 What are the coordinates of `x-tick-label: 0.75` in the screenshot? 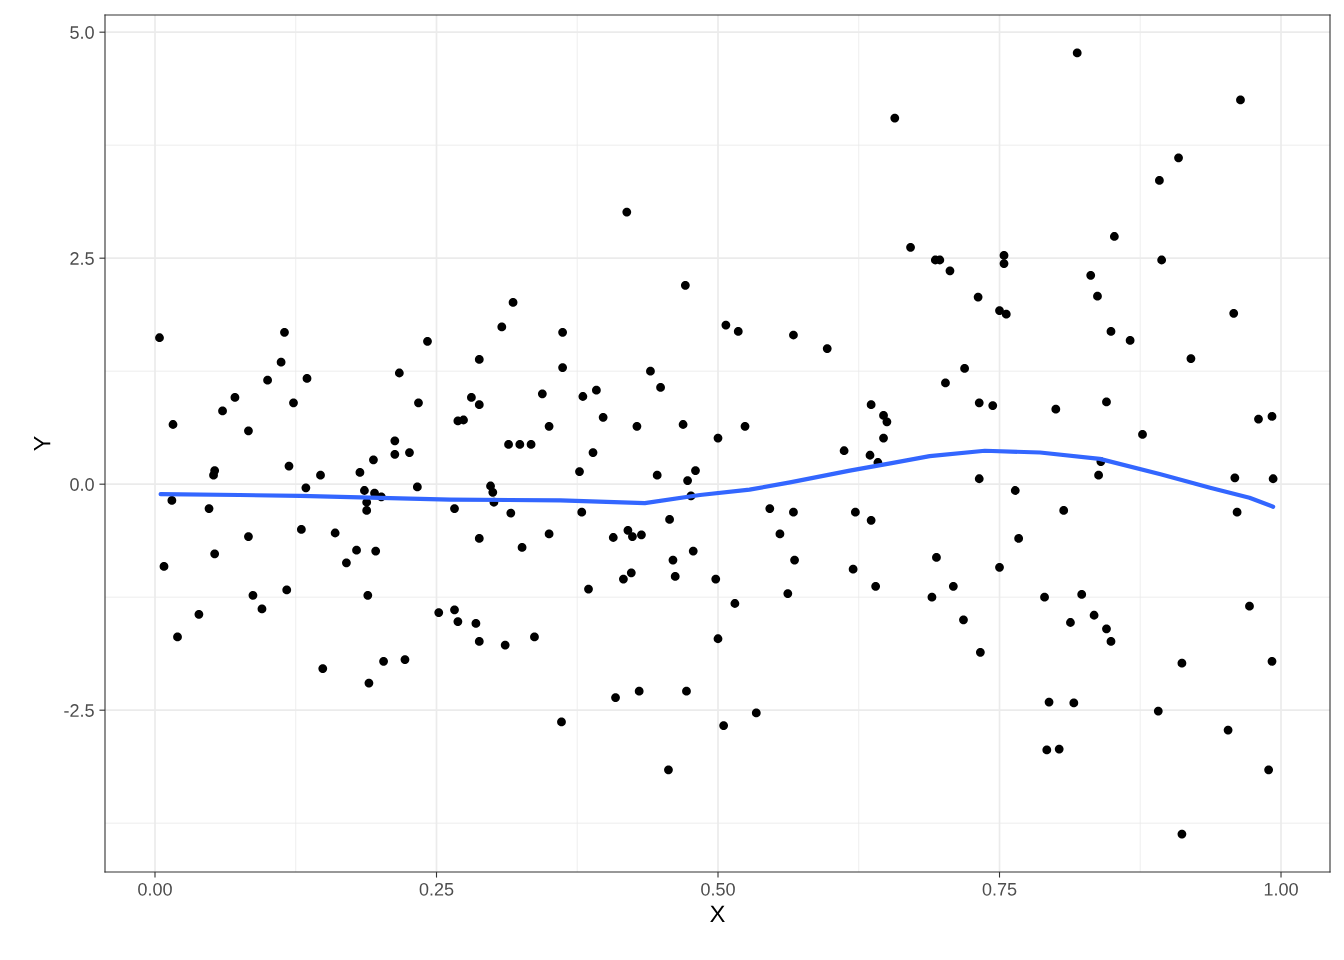 It's located at (999, 889).